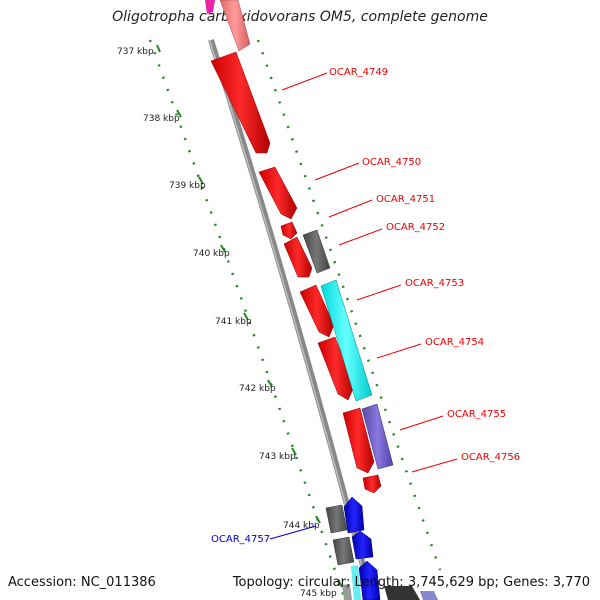 This screenshot has height=600, width=600. I want to click on cds-feature-bottom-gray, so click(347, 592).